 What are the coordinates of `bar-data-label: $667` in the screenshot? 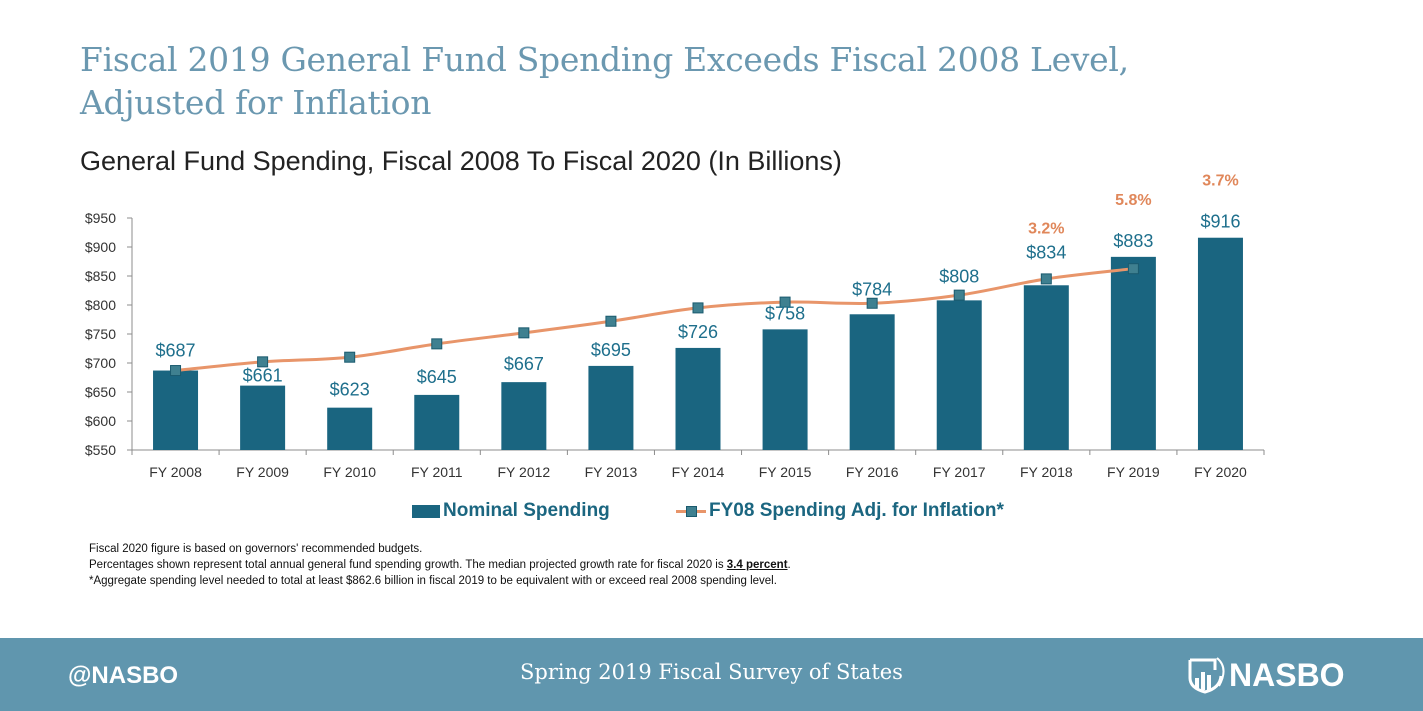 It's located at (524, 364).